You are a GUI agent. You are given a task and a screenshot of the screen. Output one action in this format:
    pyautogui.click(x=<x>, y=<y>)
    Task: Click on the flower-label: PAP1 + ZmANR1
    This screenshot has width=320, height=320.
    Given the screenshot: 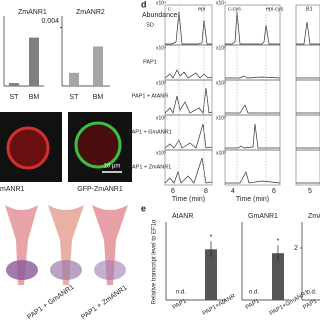 What is the action you would take?
    pyautogui.click(x=104, y=302)
    